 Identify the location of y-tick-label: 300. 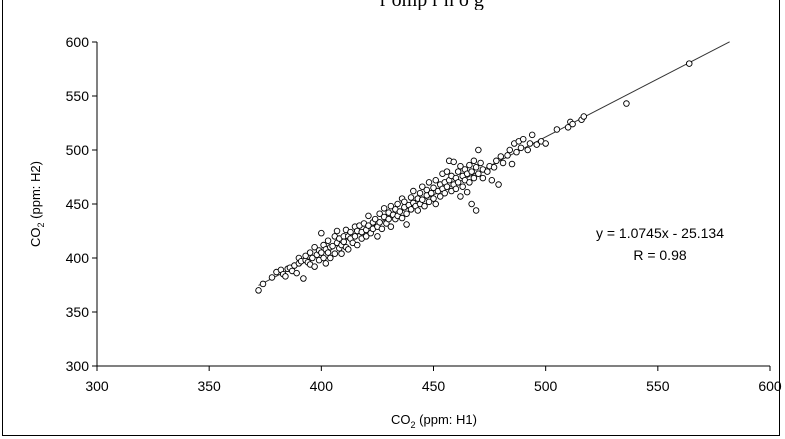
(78, 366).